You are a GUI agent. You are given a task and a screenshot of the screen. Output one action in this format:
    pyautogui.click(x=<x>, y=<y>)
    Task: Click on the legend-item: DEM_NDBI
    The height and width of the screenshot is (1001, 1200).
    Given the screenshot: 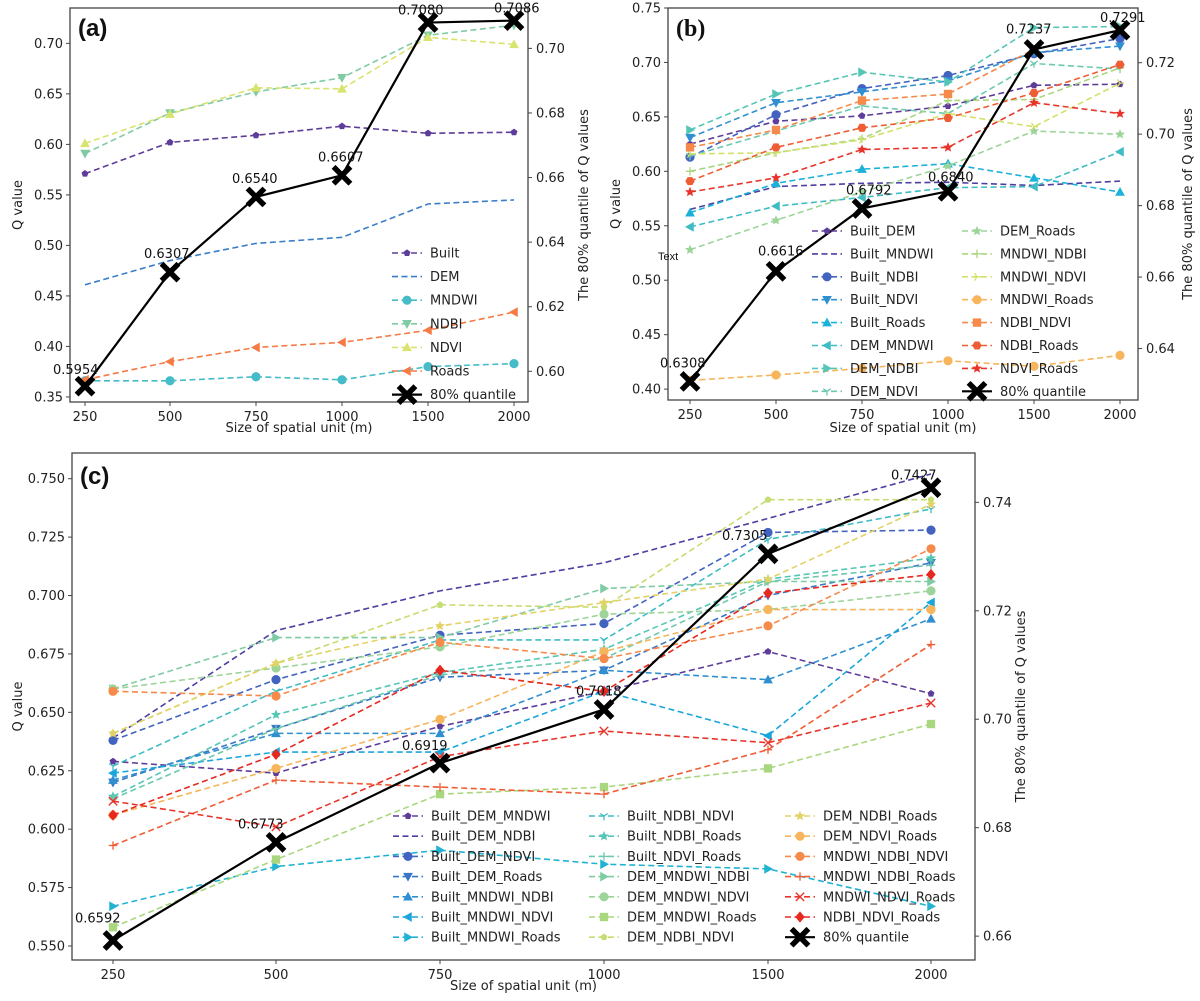 What is the action you would take?
    pyautogui.click(x=865, y=369)
    